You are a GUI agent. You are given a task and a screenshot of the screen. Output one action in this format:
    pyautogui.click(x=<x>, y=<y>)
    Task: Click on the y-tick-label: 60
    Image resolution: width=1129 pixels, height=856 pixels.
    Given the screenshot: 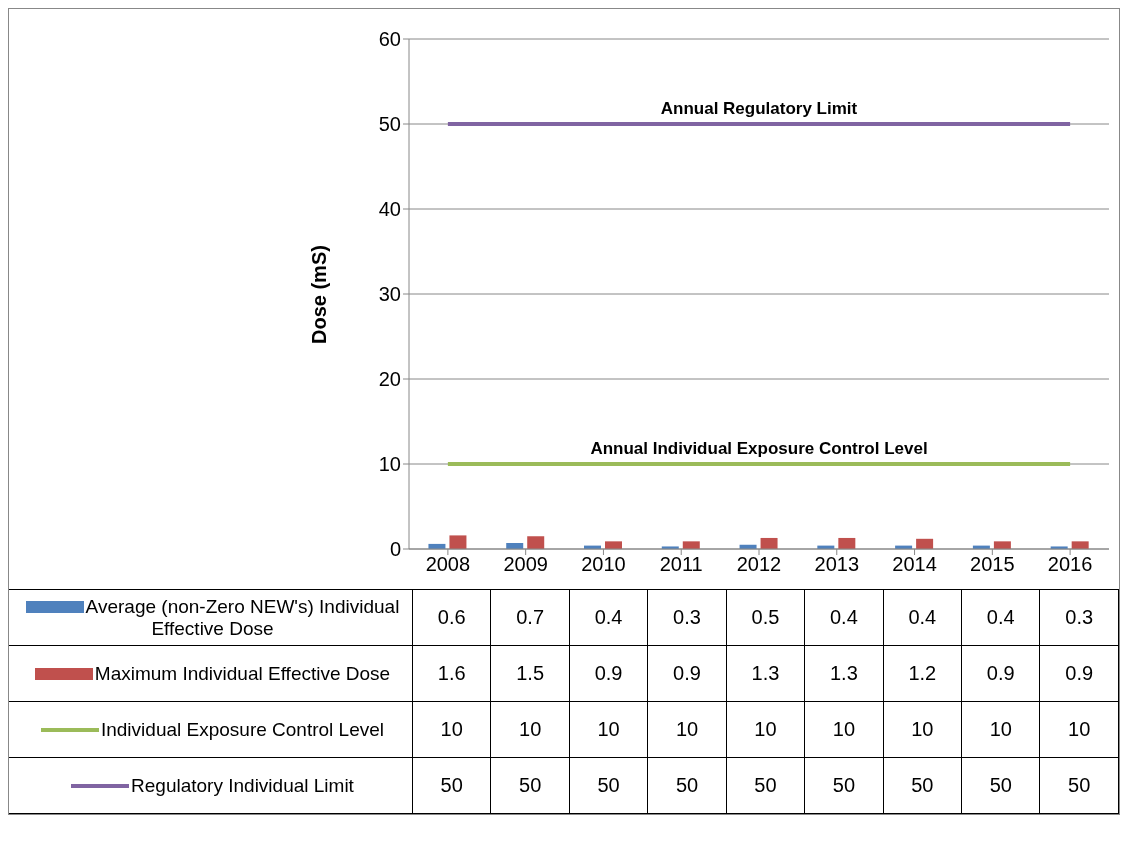 What is the action you would take?
    pyautogui.click(x=389, y=39)
    